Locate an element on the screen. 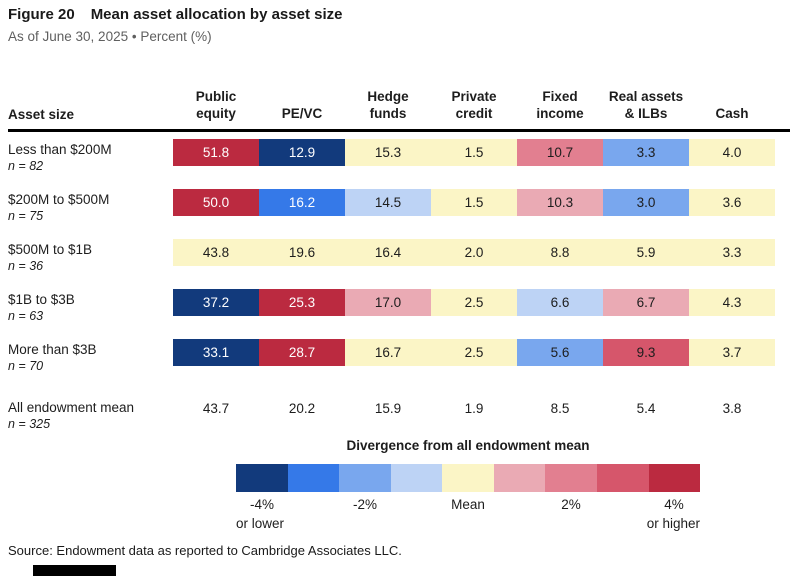 The height and width of the screenshot is (576, 799). allocation-cell: 16.7 is located at coordinates (388, 352).